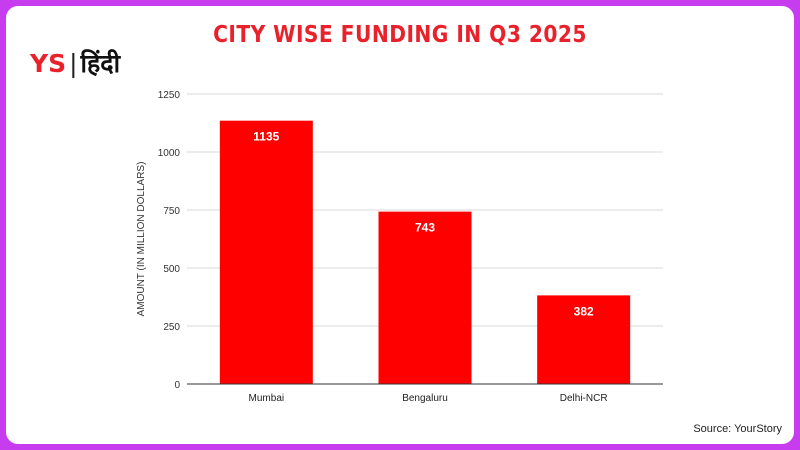 Image resolution: width=800 pixels, height=450 pixels. Describe the element at coordinates (425, 398) in the screenshot. I see `x-tick-label: Bengaluru` at that location.